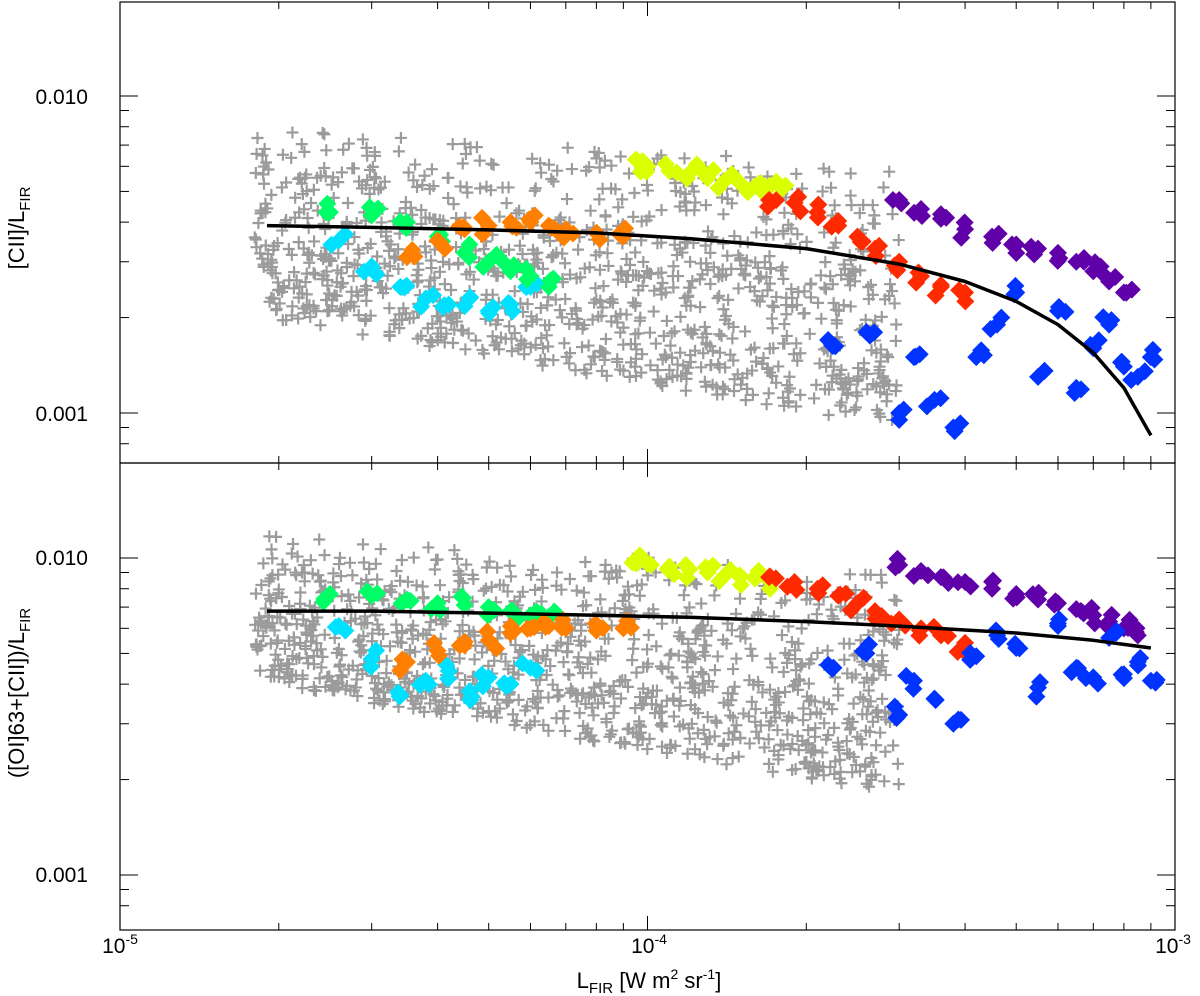 The height and width of the screenshot is (996, 1200). I want to click on x-axis-label-sup-1: 2, so click(675, 974).